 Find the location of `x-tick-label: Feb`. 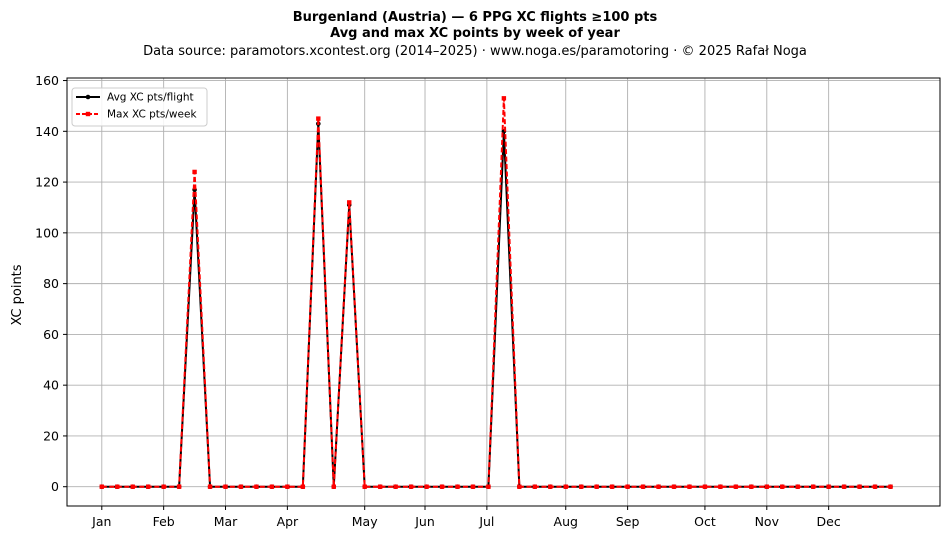

x-tick-label: Feb is located at coordinates (164, 521).